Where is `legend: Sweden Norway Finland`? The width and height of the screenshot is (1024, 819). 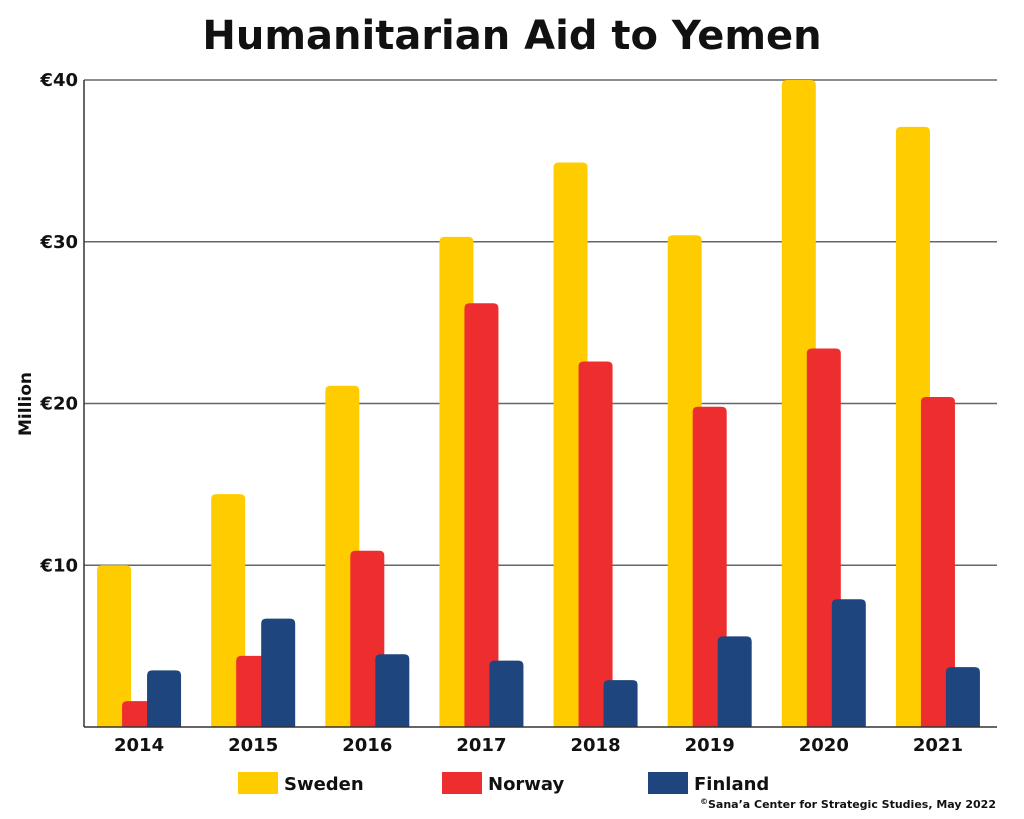 legend: Sweden Norway Finland is located at coordinates (503, 783).